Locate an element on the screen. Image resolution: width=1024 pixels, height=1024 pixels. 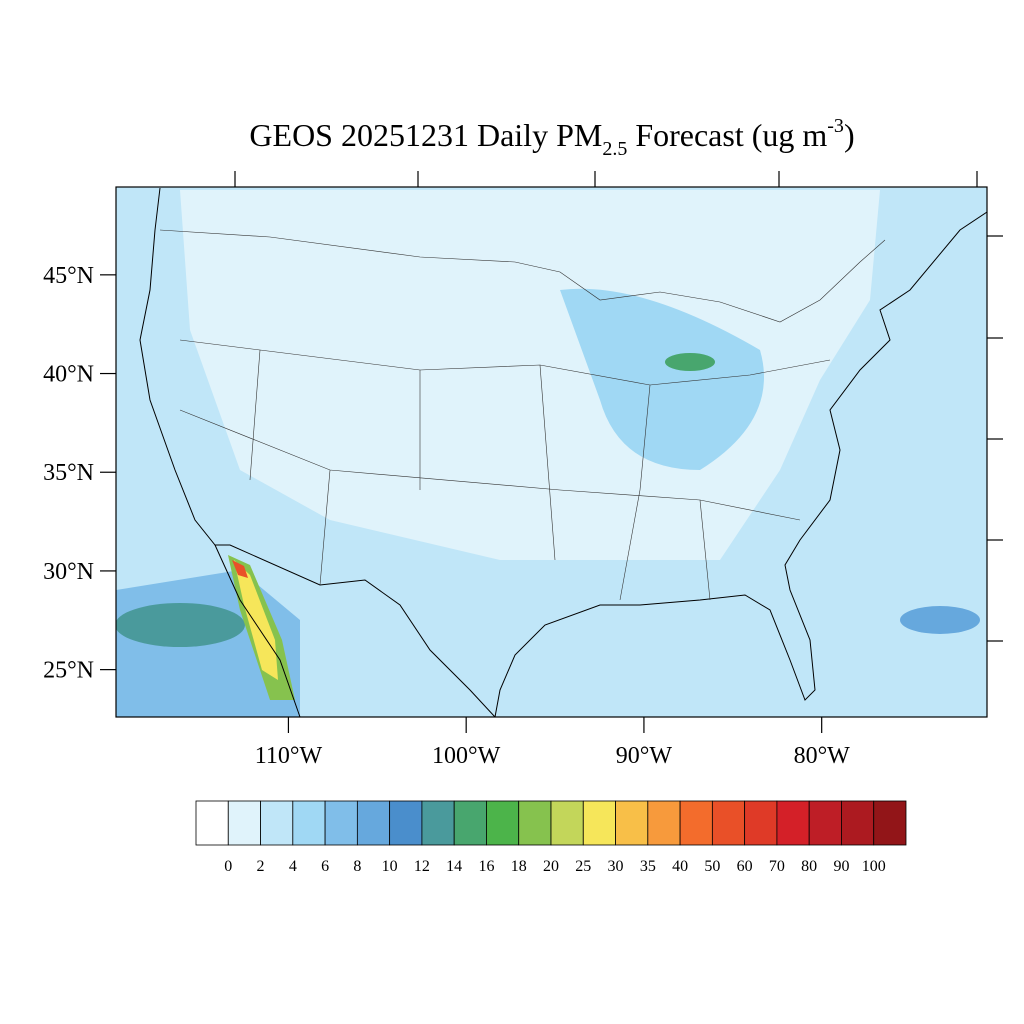
colorbar-label: 40 is located at coordinates (680, 866).